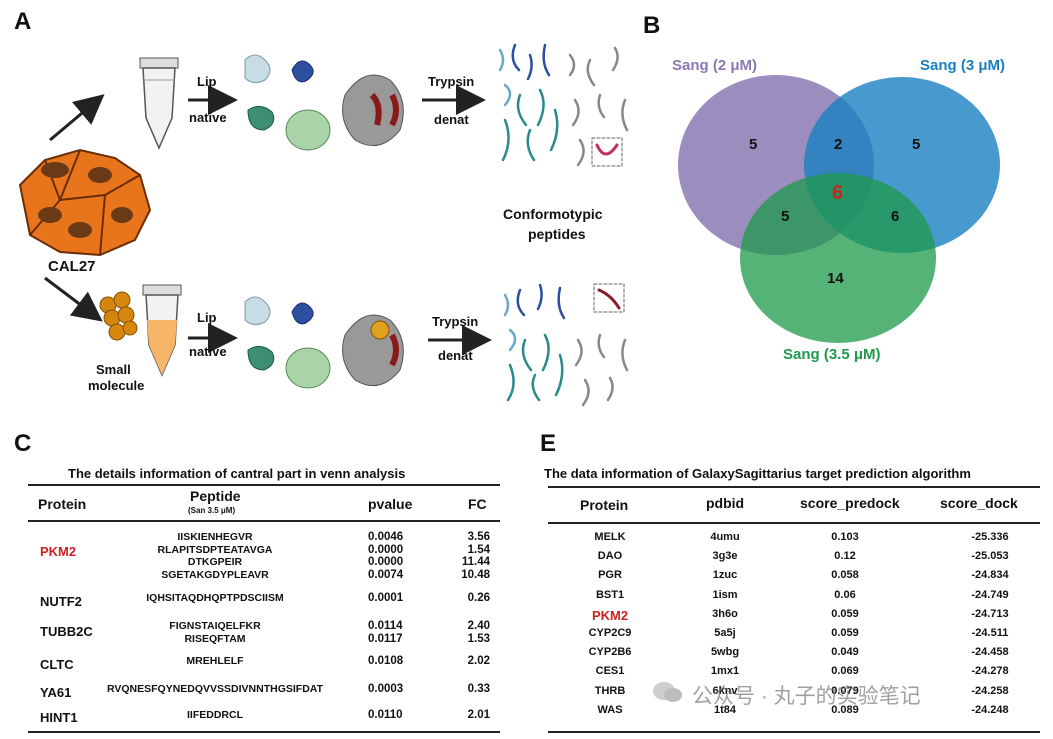 Image resolution: width=1053 pixels, height=739 pixels. Describe the element at coordinates (85, 202) in the screenshot. I see `cal27-cells-icon` at that location.